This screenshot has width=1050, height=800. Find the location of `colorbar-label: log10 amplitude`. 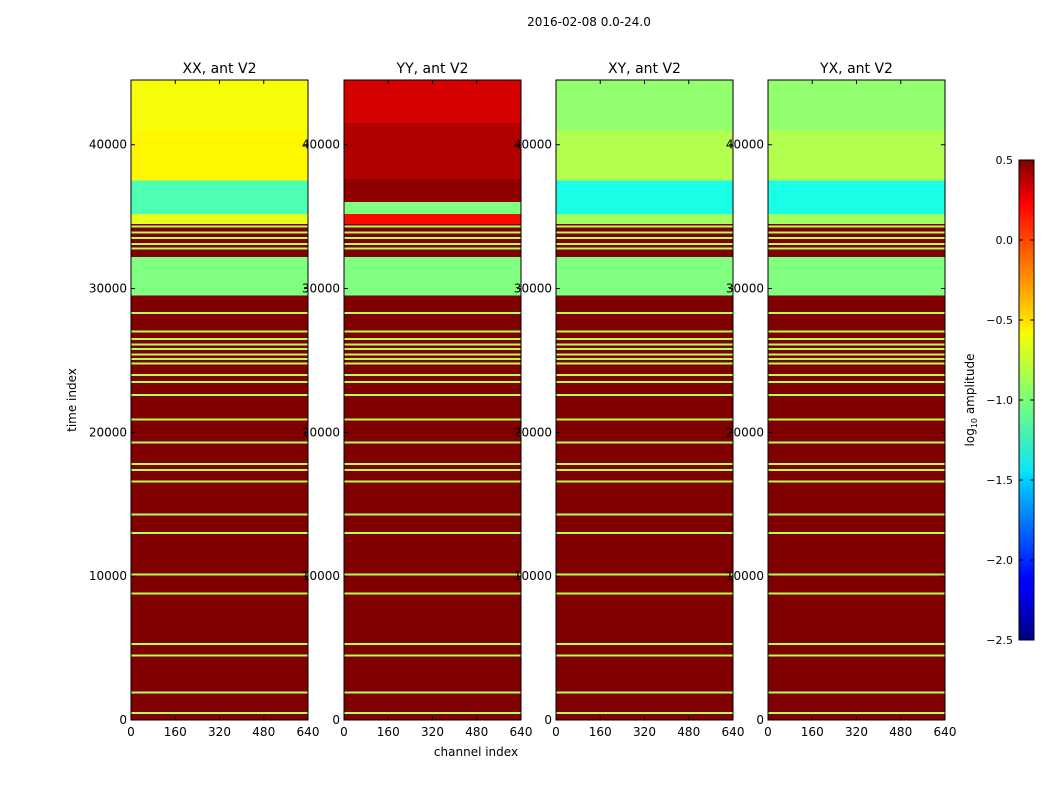

colorbar-label: log10 amplitude is located at coordinates (971, 400).